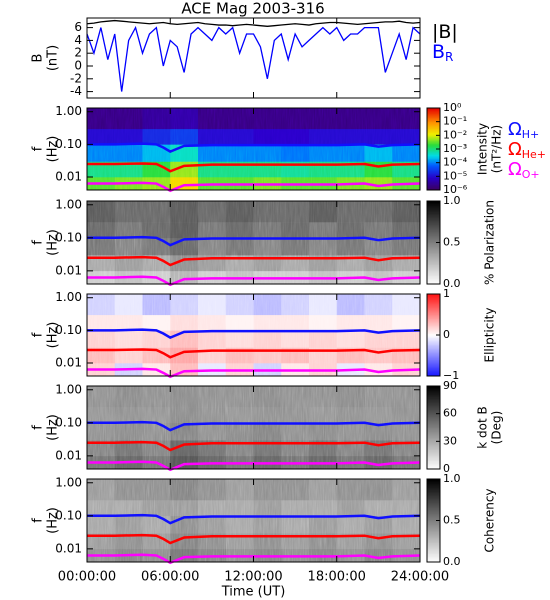 Image resolution: width=550 pixels, height=600 pixels. Describe the element at coordinates (452, 520) in the screenshot. I see `colorbar-tick-label: 0.5` at that location.